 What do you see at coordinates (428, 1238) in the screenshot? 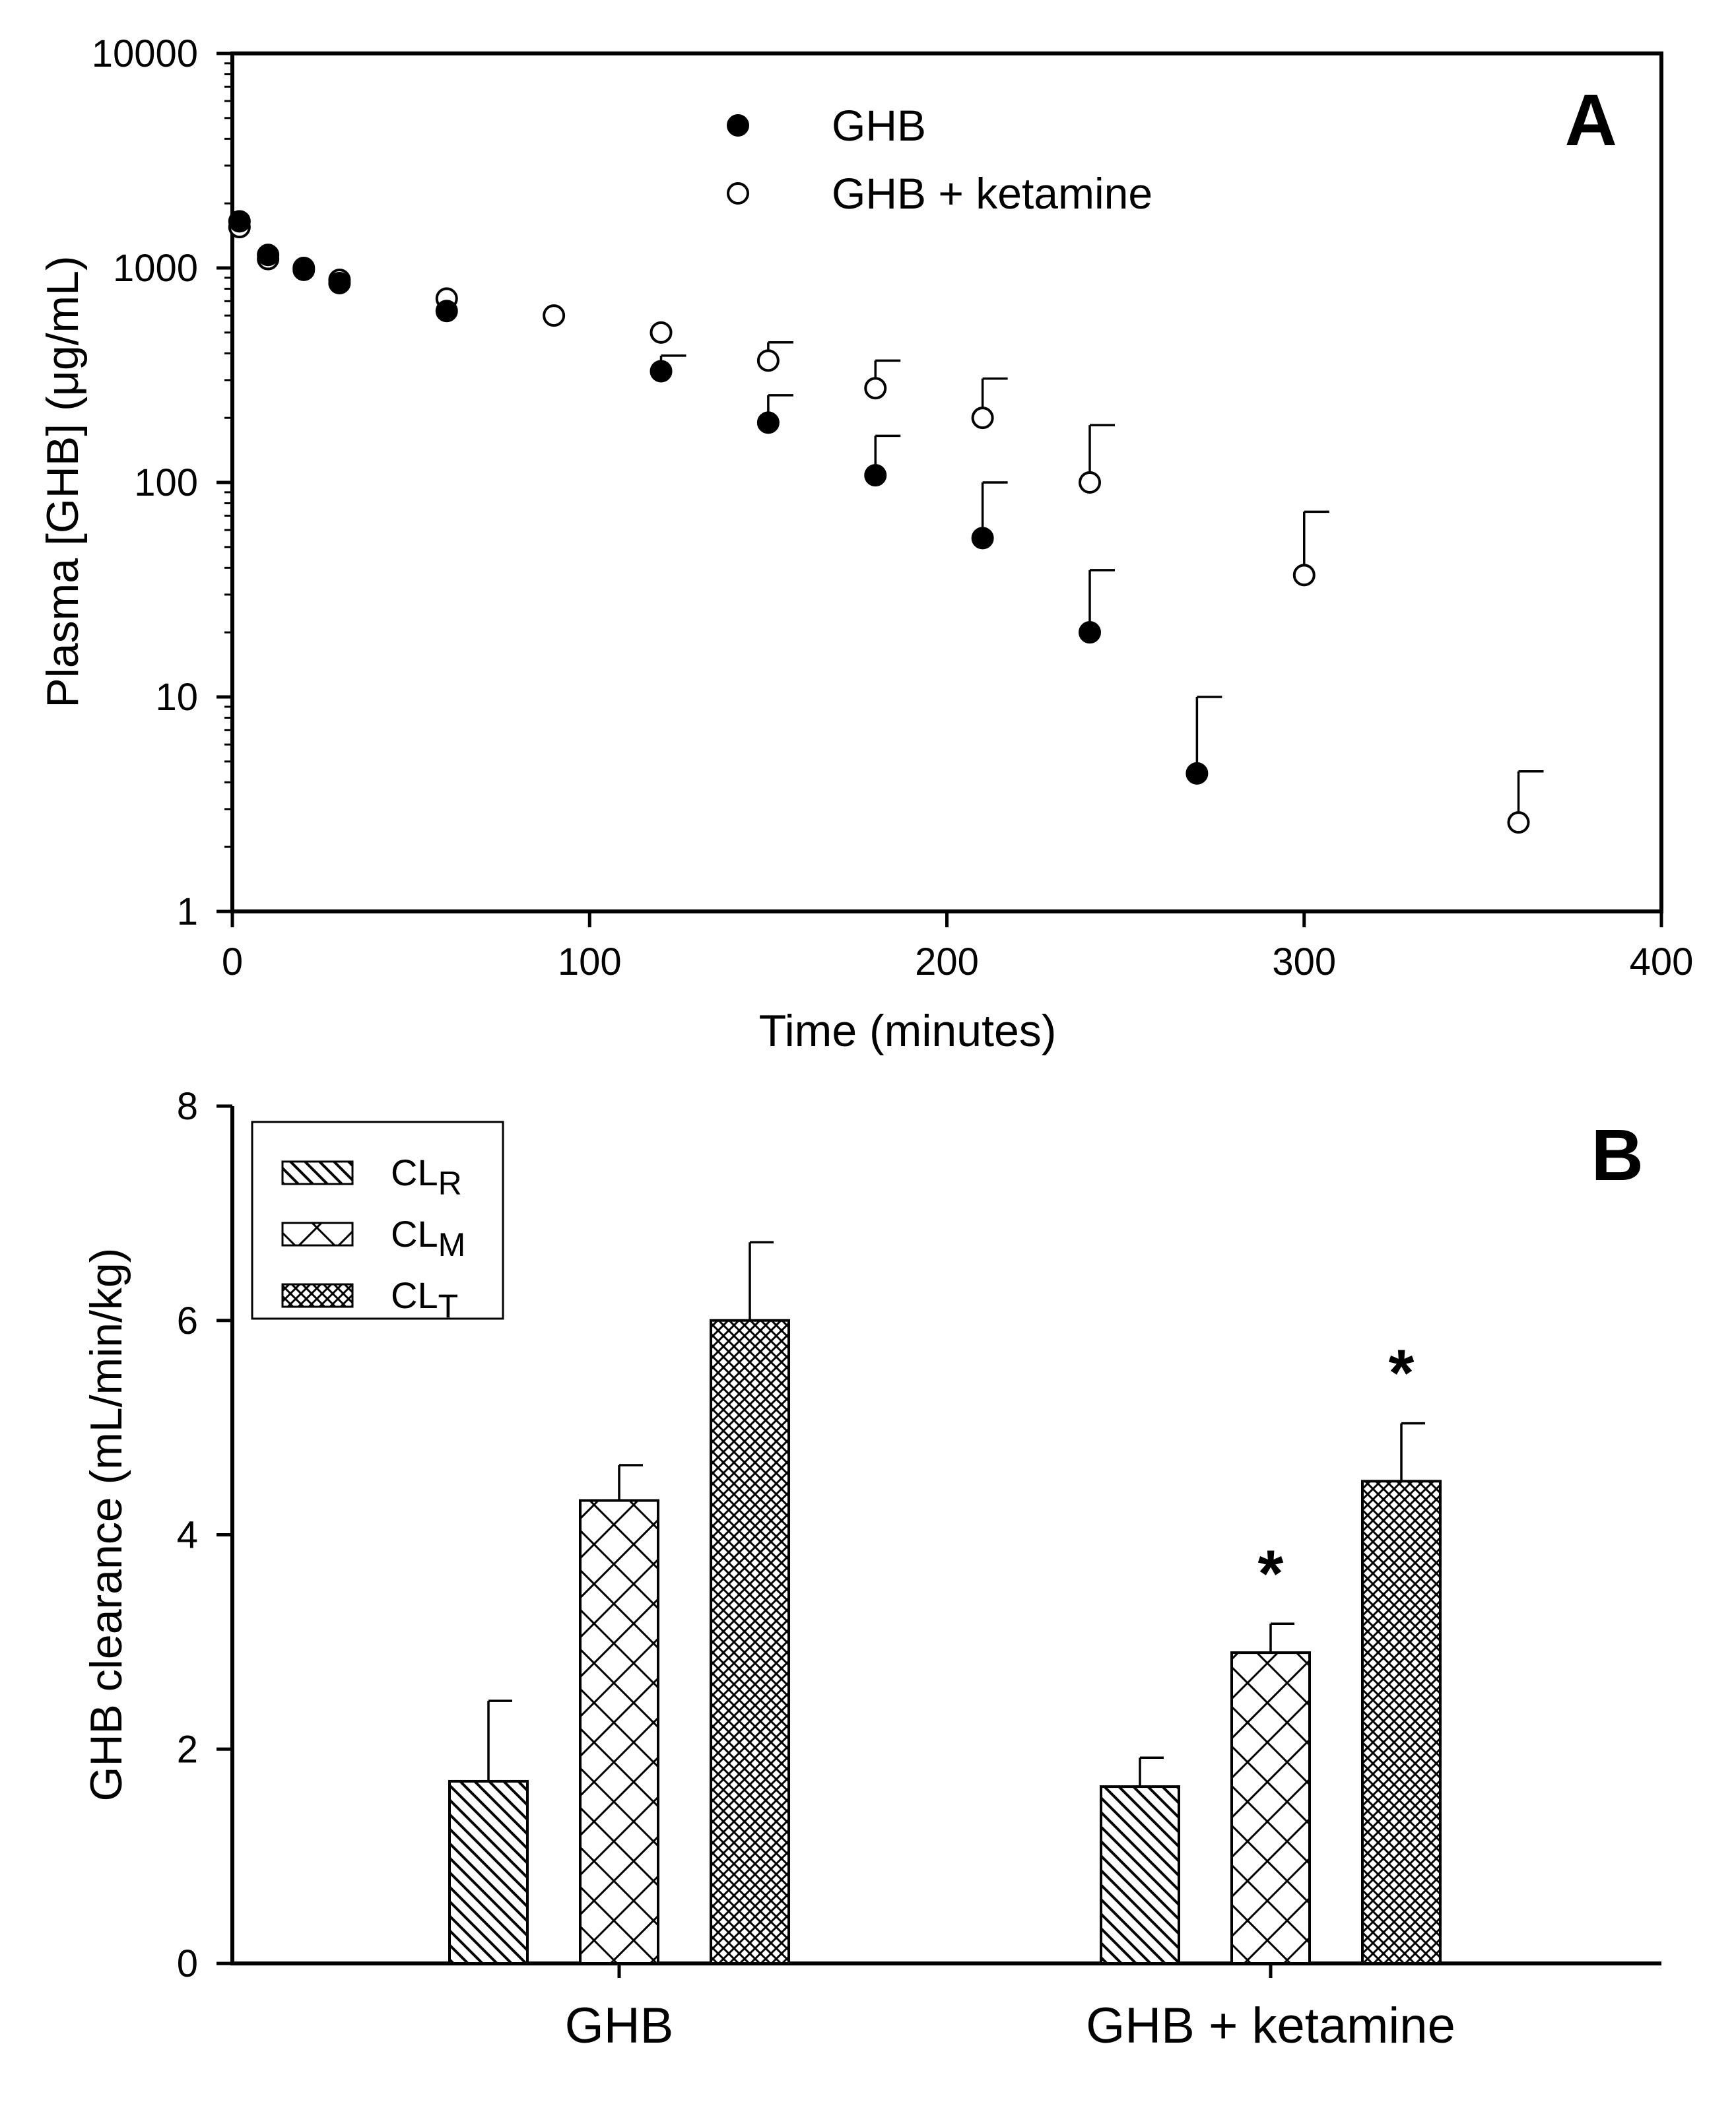
I see `legend-label-clm: CLM` at bounding box center [428, 1238].